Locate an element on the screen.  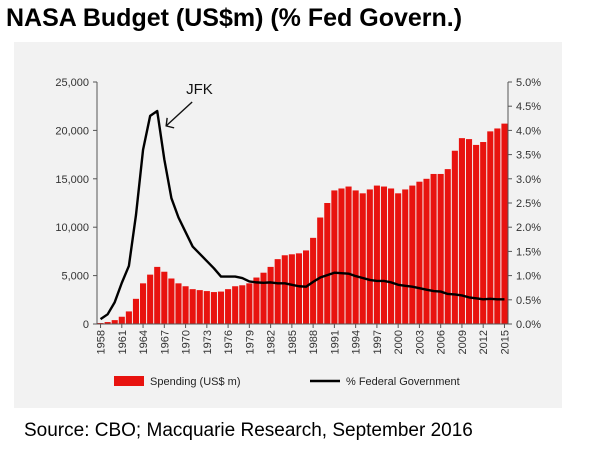
chart-legend: Spending (US$ m) % Federal Government is located at coordinates (287, 382).